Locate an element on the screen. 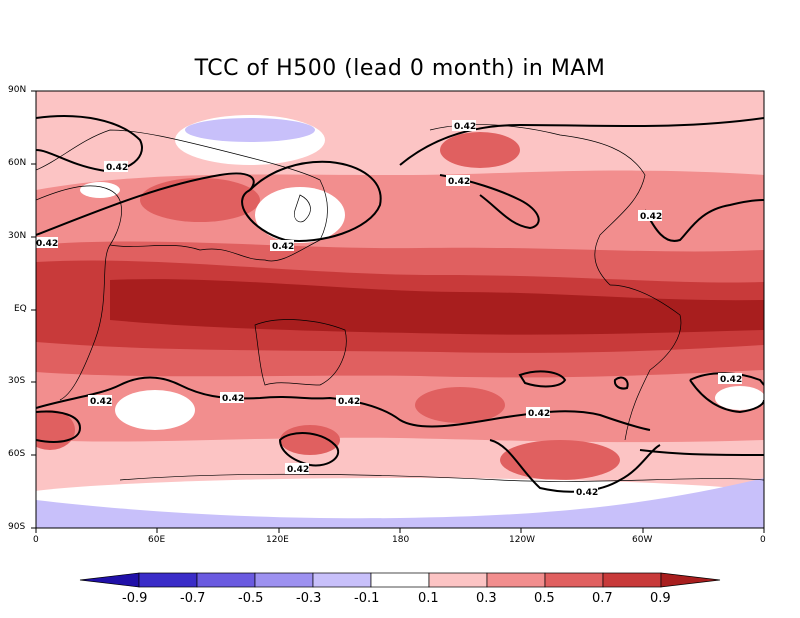 This screenshot has height=618, width=800. colorbar-label: 0.7 is located at coordinates (602, 598).